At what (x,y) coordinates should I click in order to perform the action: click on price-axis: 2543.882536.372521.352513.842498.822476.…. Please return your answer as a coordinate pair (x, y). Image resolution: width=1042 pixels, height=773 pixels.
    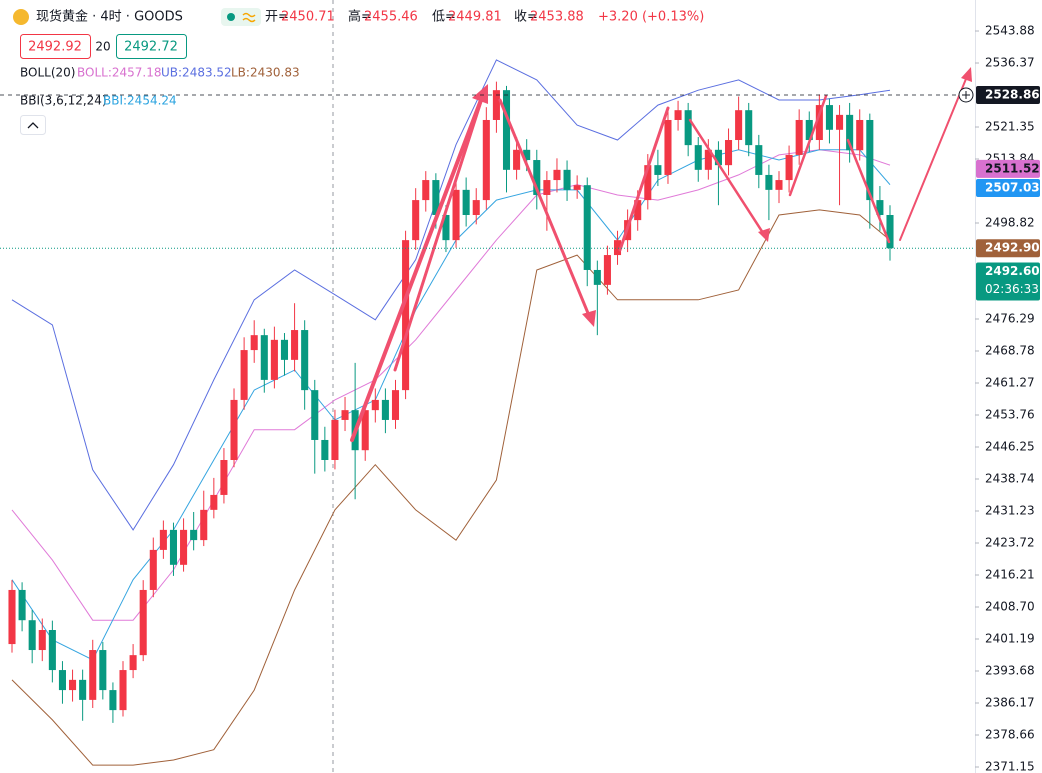
    Looking at the image, I should click on (1005, 398).